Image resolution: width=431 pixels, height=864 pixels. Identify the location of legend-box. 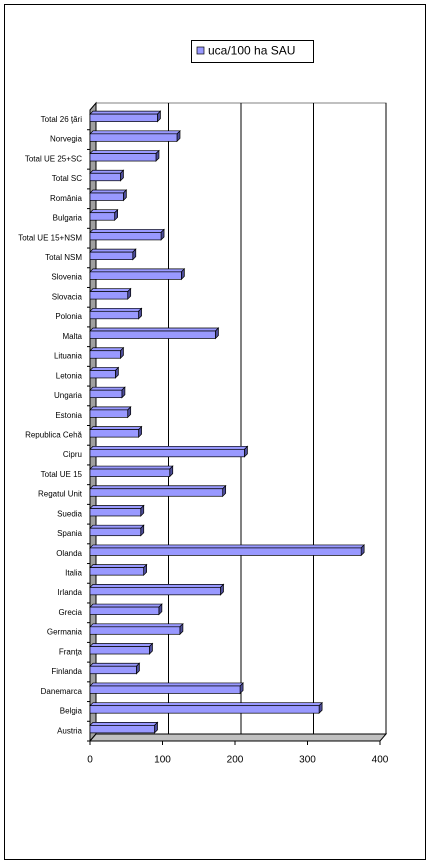
(252, 51).